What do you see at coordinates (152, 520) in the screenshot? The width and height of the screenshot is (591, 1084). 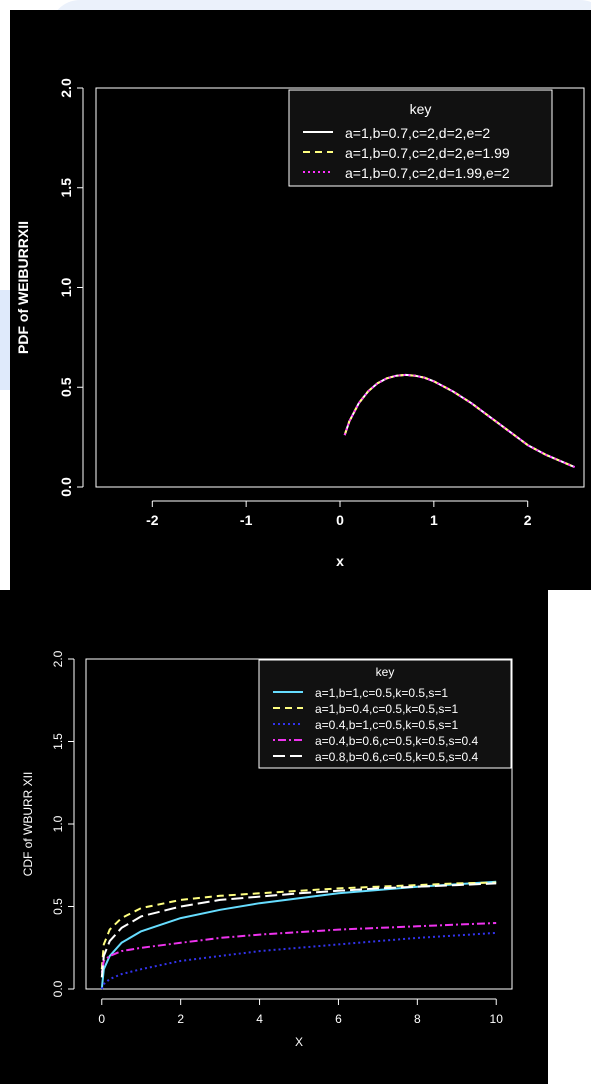 I see `x-tick-label: -2` at bounding box center [152, 520].